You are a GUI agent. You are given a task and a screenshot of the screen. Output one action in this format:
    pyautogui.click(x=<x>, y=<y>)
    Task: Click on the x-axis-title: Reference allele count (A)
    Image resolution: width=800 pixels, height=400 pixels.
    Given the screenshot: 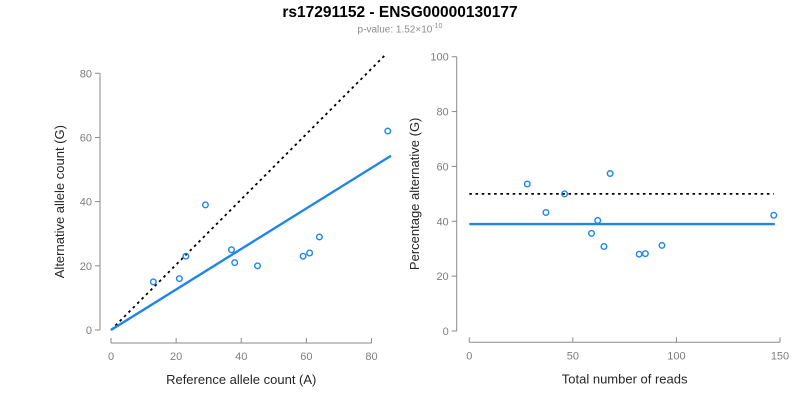 What is the action you would take?
    pyautogui.click(x=241, y=379)
    